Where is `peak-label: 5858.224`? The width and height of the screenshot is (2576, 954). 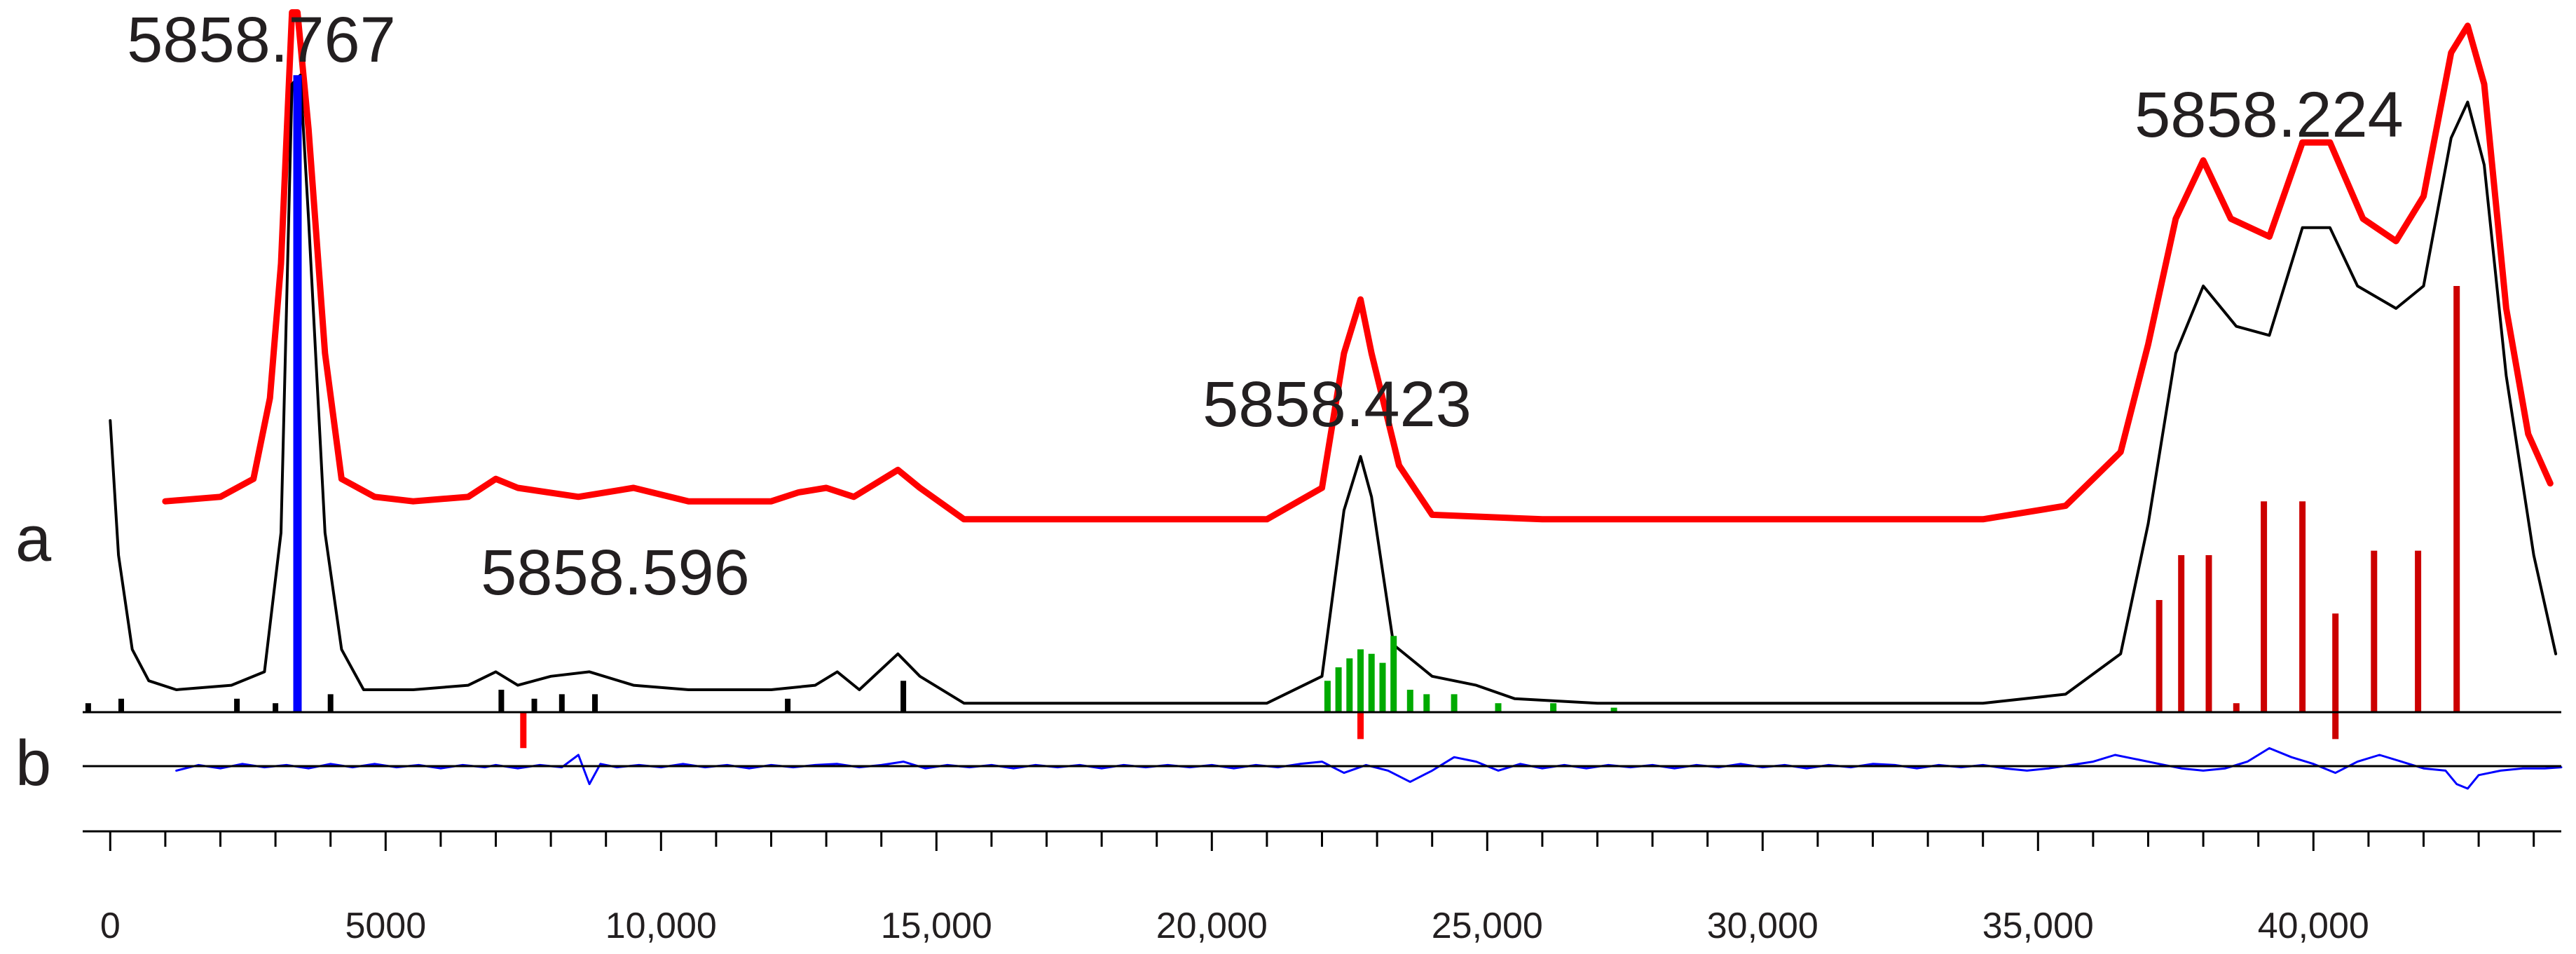
peak-label: 5858.224 is located at coordinates (2270, 115).